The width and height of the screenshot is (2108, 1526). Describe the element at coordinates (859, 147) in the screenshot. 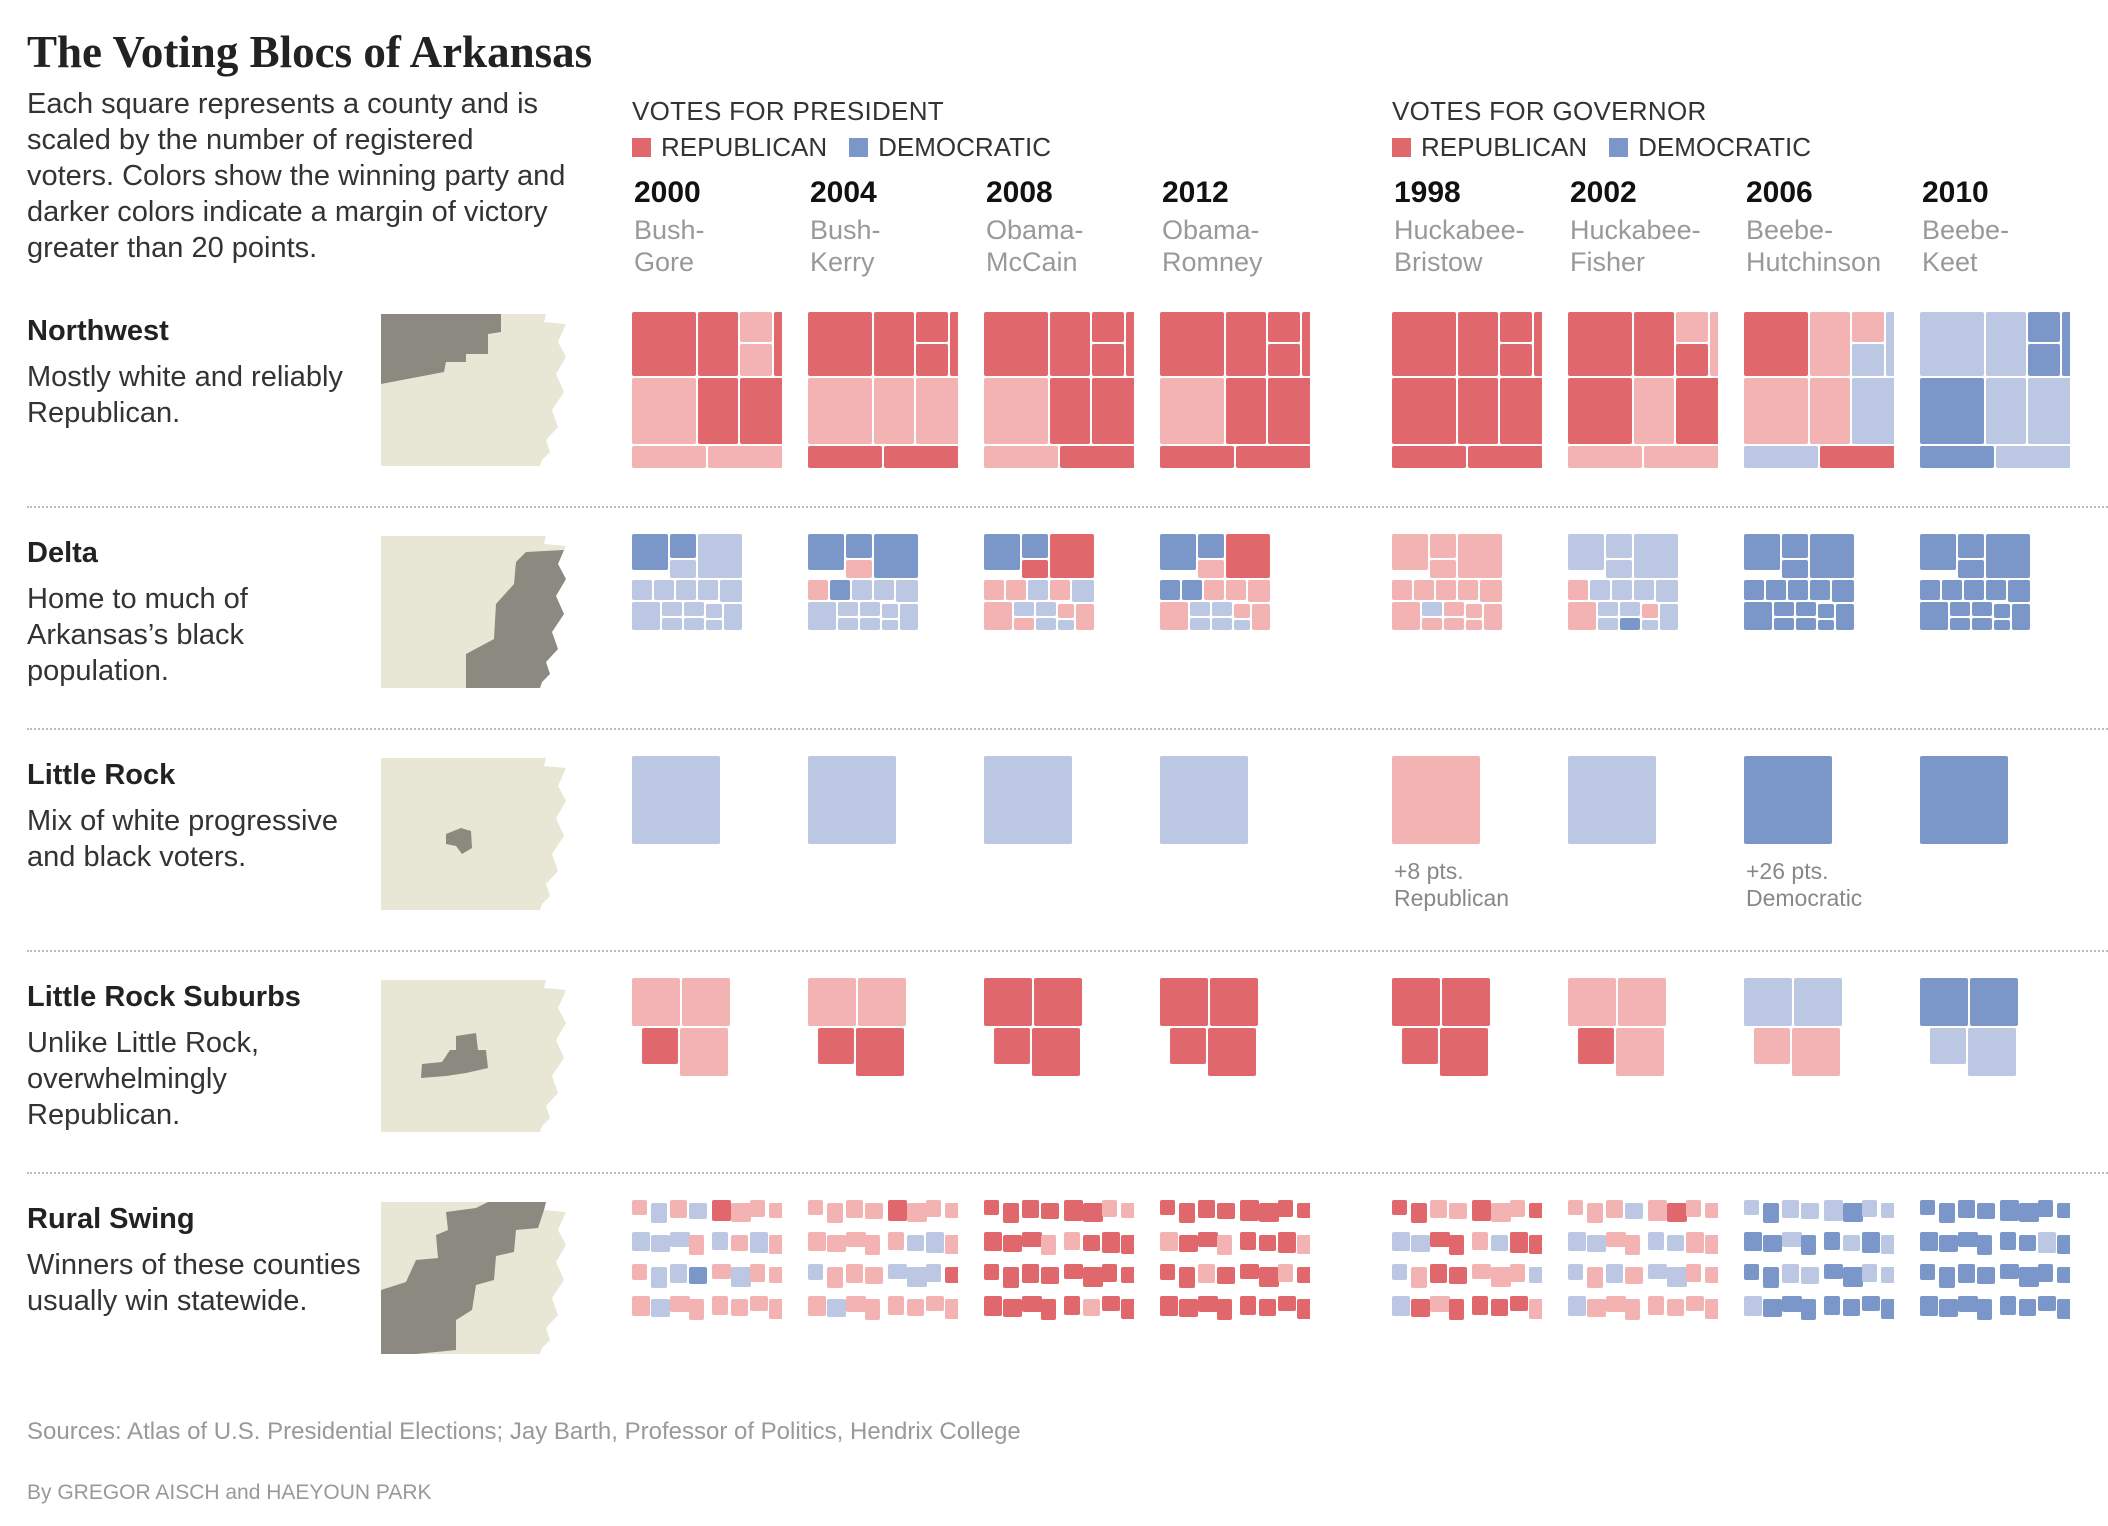

I see `democratic-swatch` at that location.